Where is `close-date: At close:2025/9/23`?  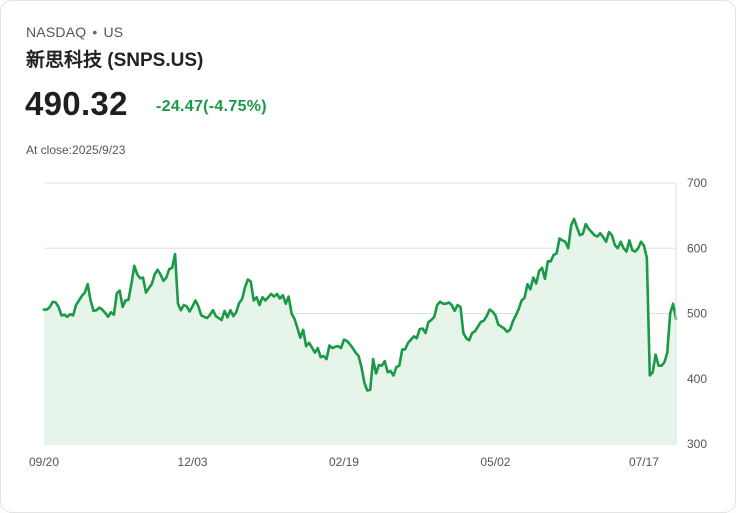
close-date: At close:2025/9/23 is located at coordinates (76, 150).